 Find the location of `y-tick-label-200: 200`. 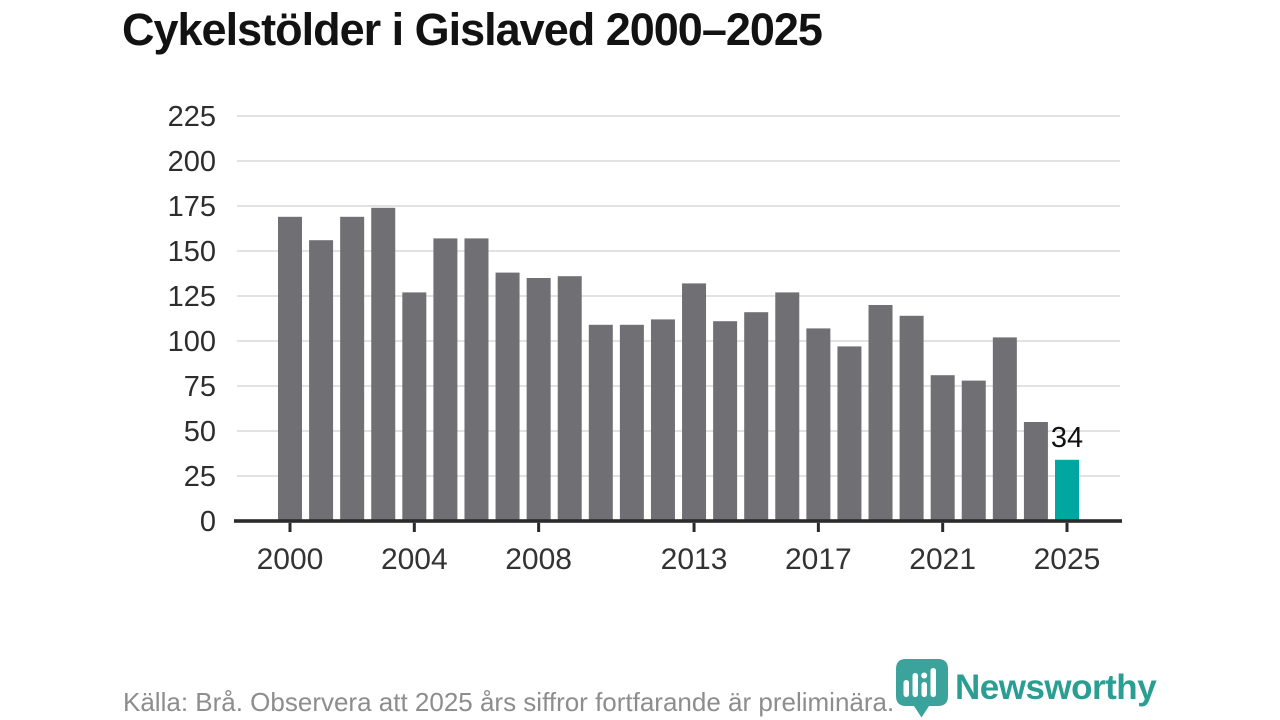

y-tick-label-200: 200 is located at coordinates (192, 162).